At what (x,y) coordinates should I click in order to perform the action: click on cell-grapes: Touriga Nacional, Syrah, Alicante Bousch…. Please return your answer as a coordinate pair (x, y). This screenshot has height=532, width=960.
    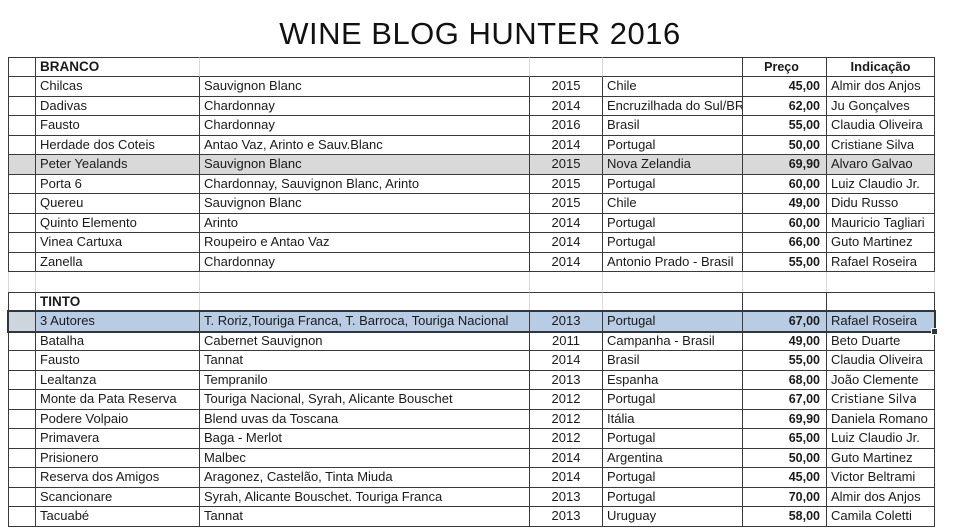
    Looking at the image, I should click on (365, 400).